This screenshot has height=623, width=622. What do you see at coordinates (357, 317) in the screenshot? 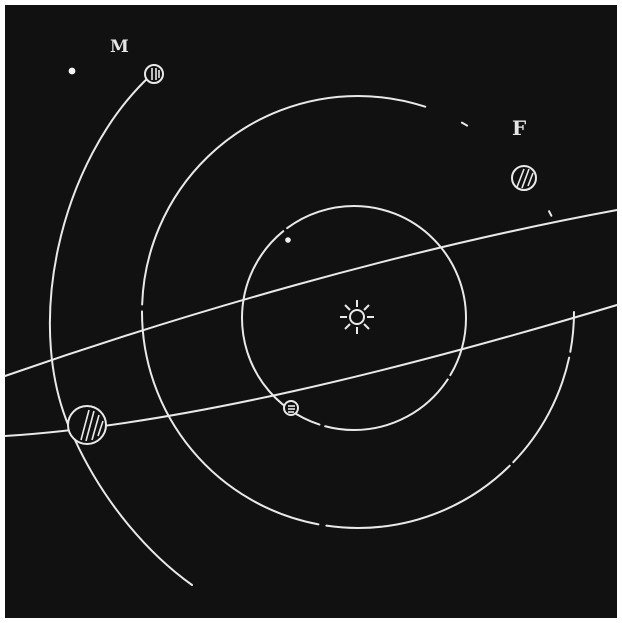
I see `sun-icon` at bounding box center [357, 317].